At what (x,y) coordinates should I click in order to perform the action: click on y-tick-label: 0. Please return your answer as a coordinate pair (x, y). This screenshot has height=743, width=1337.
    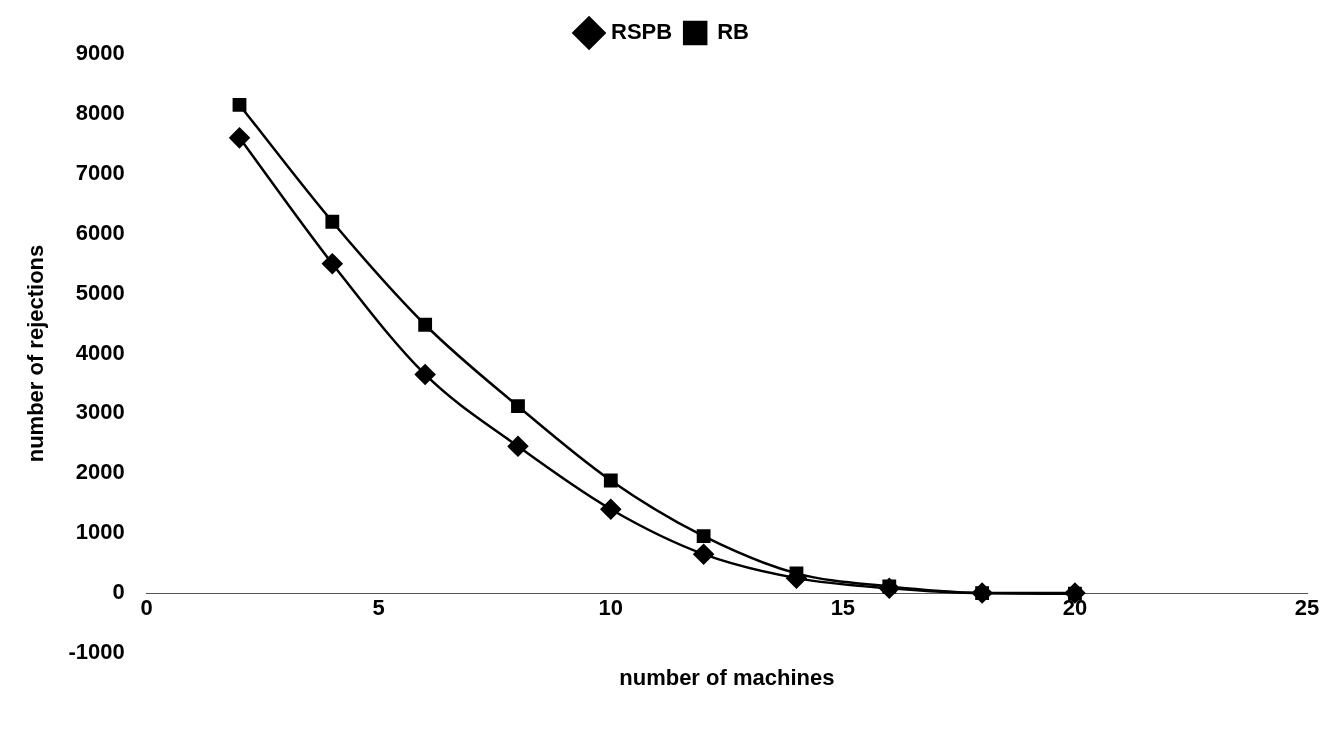
    Looking at the image, I should click on (118, 592).